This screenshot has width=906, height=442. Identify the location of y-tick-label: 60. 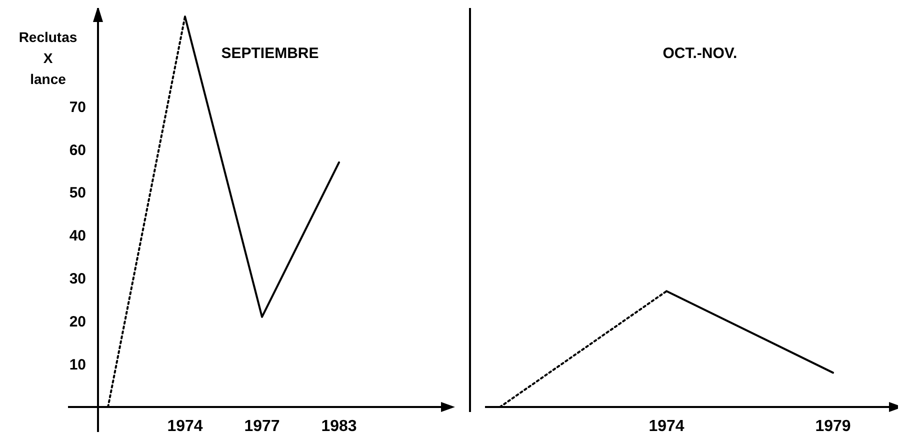
(77, 150).